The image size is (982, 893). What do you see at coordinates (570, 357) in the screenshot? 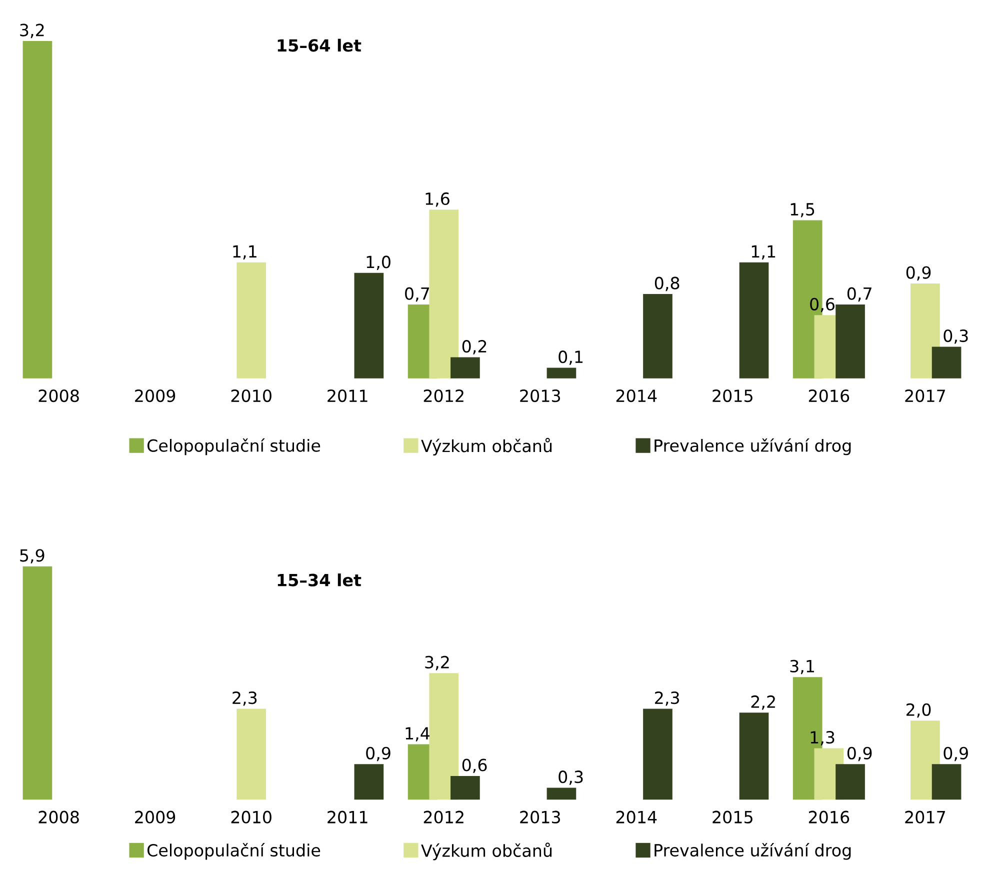
I see `data-label: 0,1` at bounding box center [570, 357].